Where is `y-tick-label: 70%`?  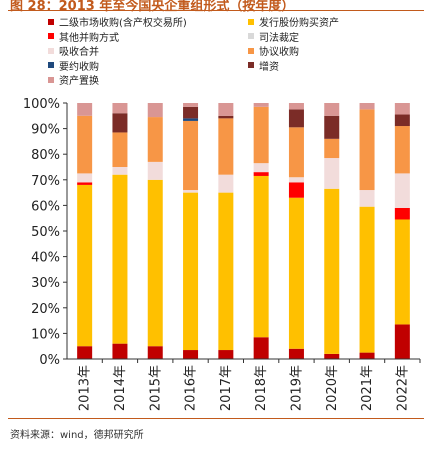 y-tick-label: 70% is located at coordinates (45, 181).